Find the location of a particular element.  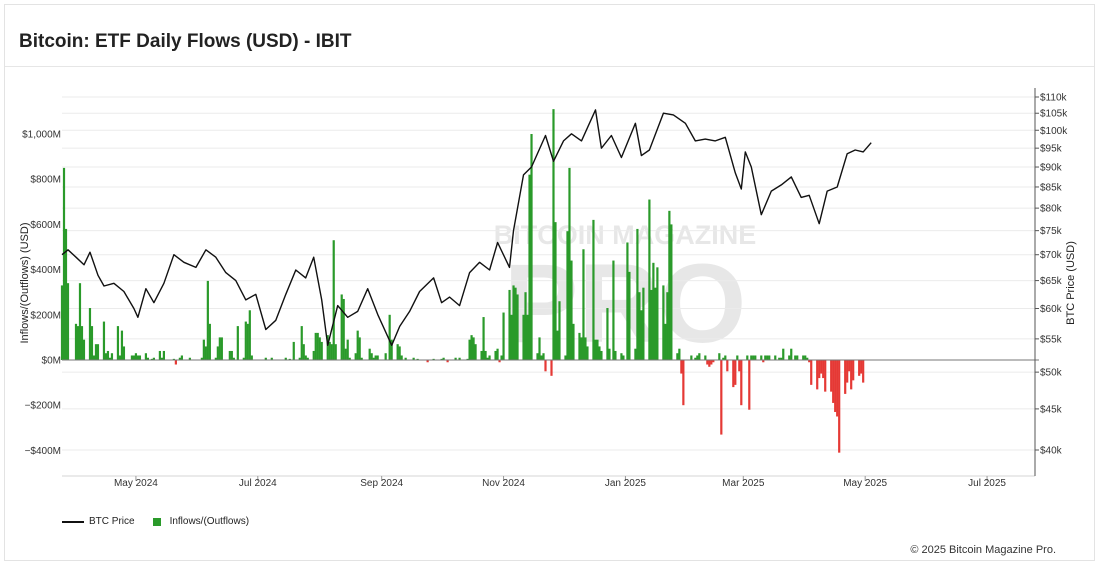

watermark-line1: BITCOIN MAGAZINE is located at coordinates (625, 235).